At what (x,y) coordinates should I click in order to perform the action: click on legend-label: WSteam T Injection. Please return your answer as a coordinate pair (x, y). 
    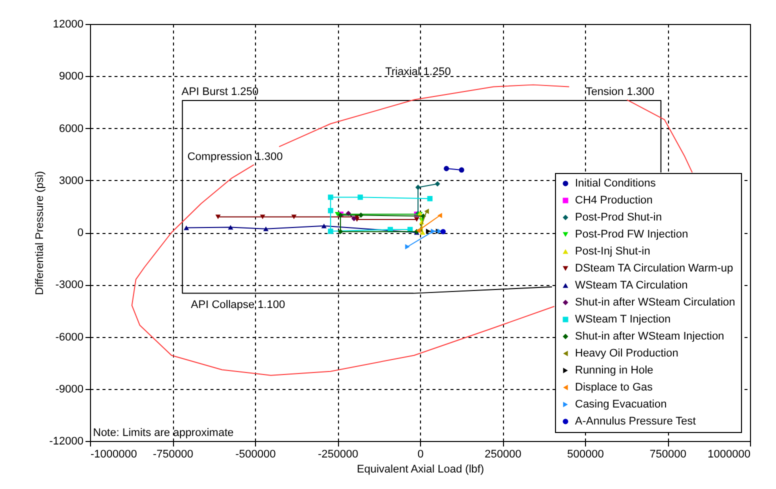
    Looking at the image, I should click on (623, 320).